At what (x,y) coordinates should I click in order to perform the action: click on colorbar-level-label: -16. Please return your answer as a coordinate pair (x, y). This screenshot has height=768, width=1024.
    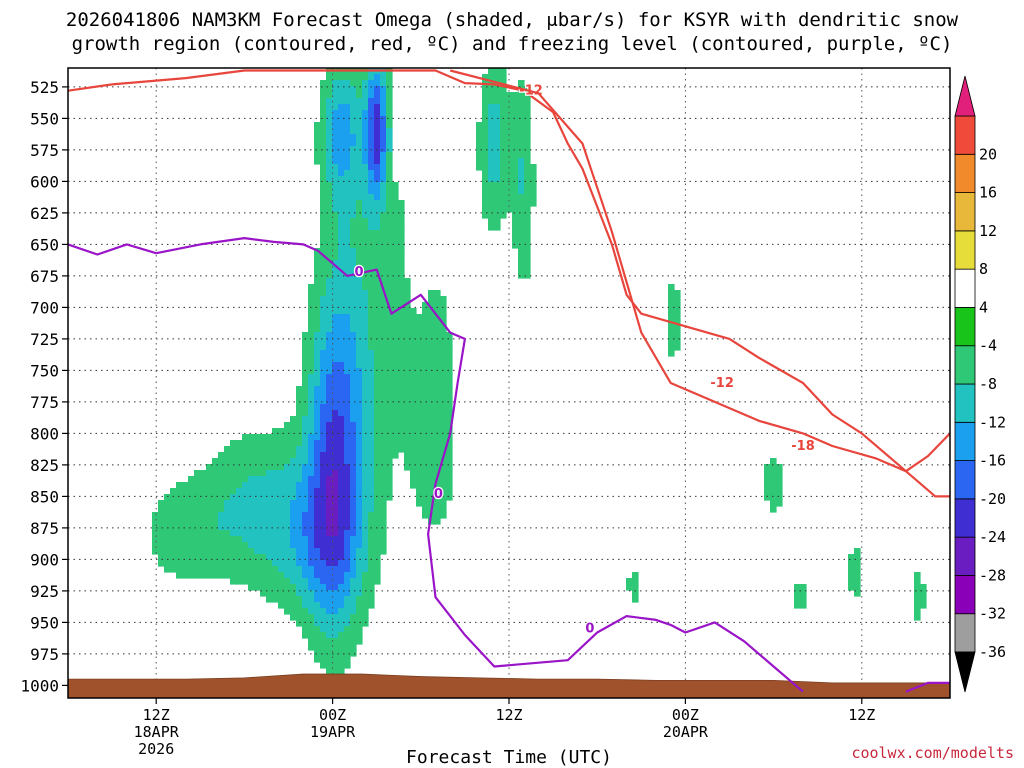
    Looking at the image, I should click on (992, 461).